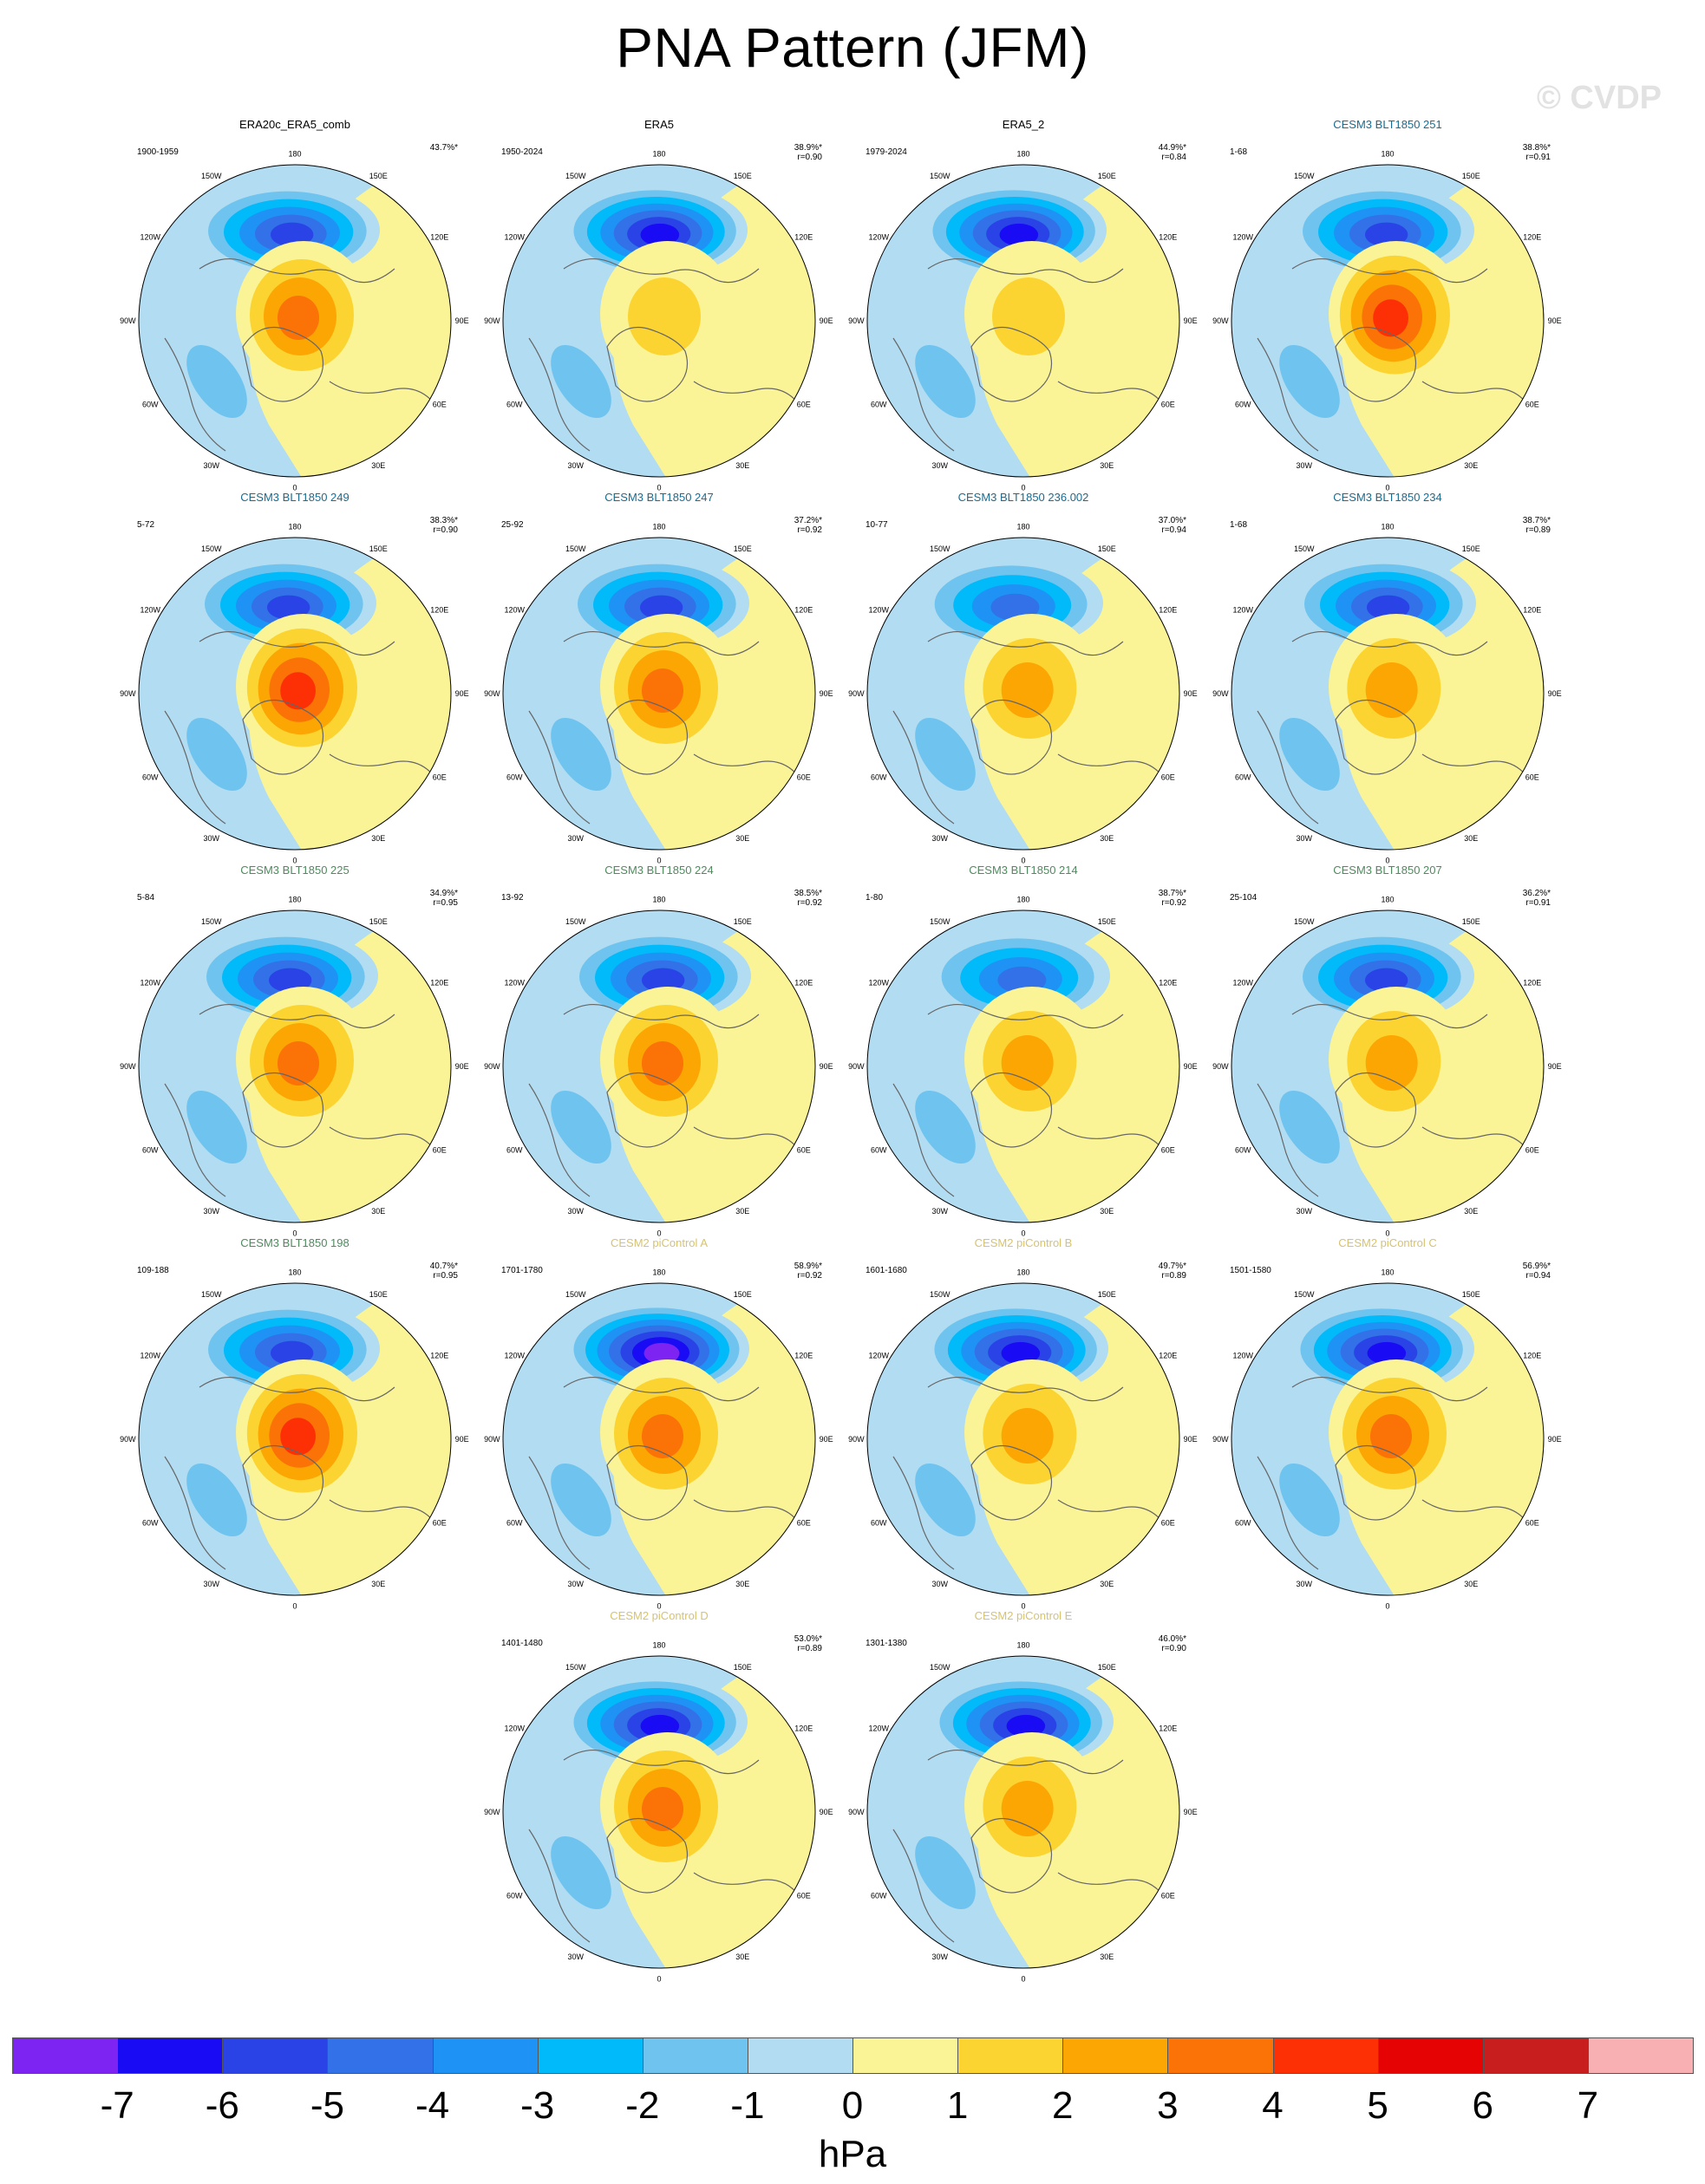 This screenshot has width=1705, height=2184. I want to click on colorbar-tick-label: 6, so click(1482, 2105).